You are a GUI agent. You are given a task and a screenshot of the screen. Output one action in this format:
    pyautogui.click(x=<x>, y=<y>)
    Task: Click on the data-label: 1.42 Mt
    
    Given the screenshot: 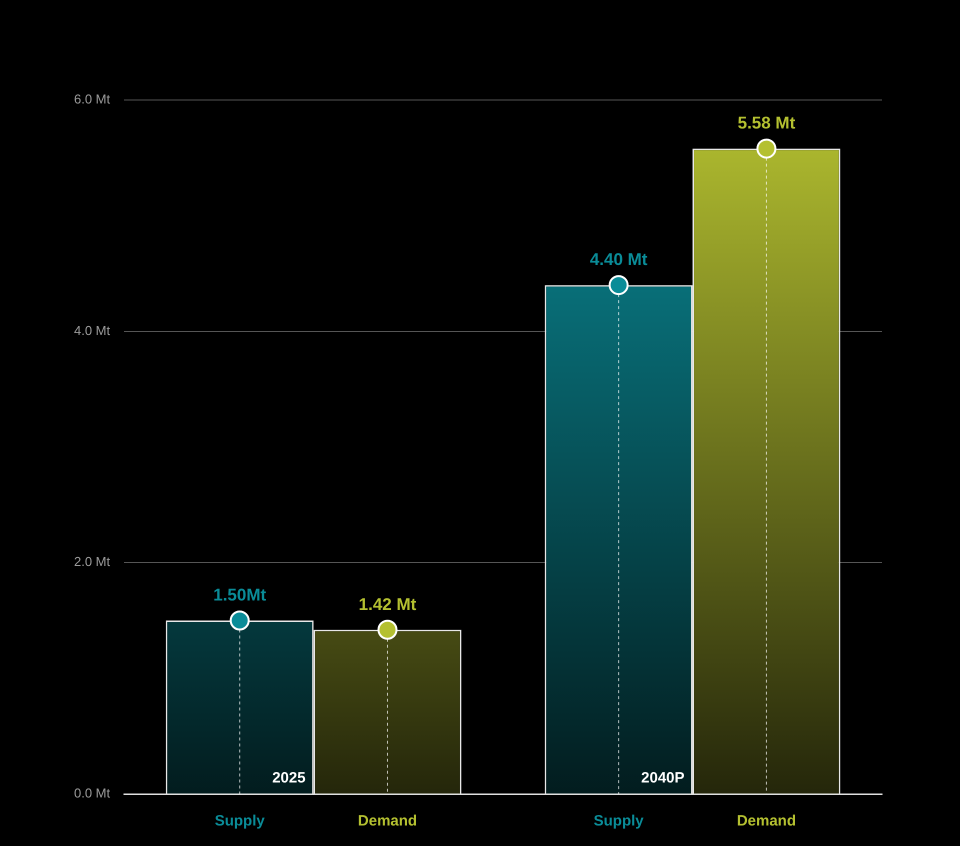 What is the action you would take?
    pyautogui.click(x=387, y=604)
    